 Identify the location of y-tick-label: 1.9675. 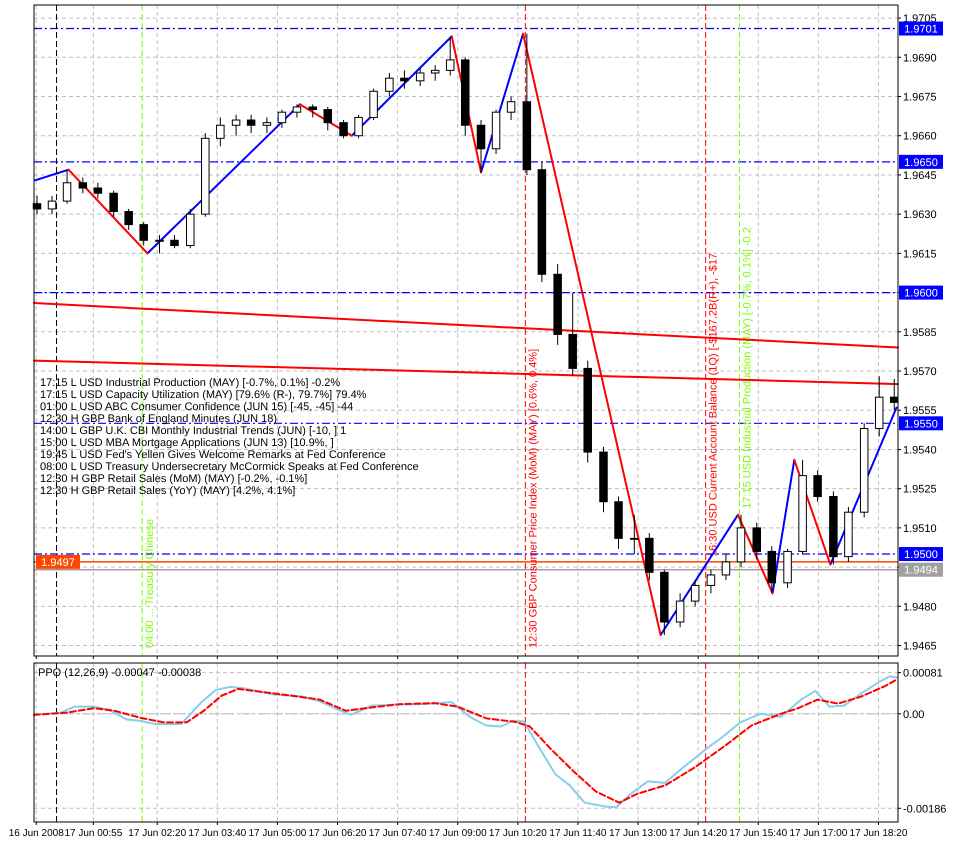
(920, 98).